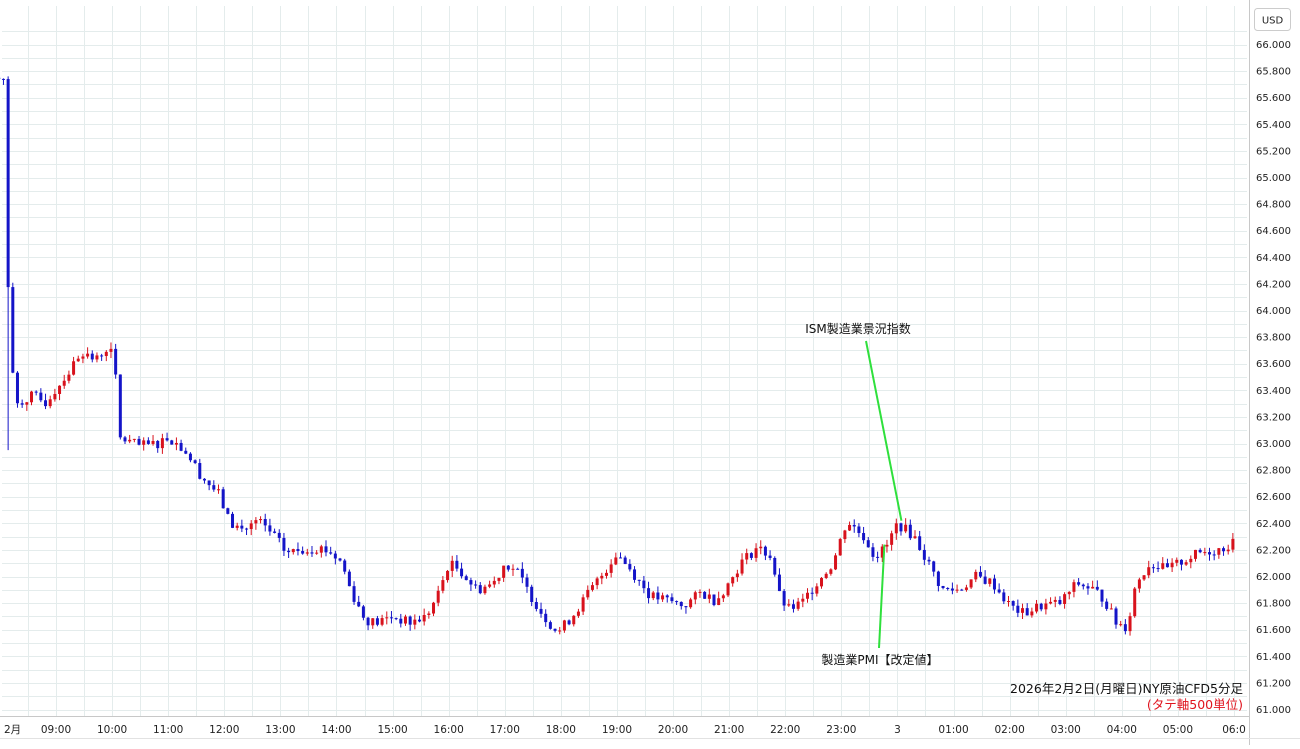  Describe the element at coordinates (729, 730) in the screenshot. I see `x-tick-label: 21:00` at that location.